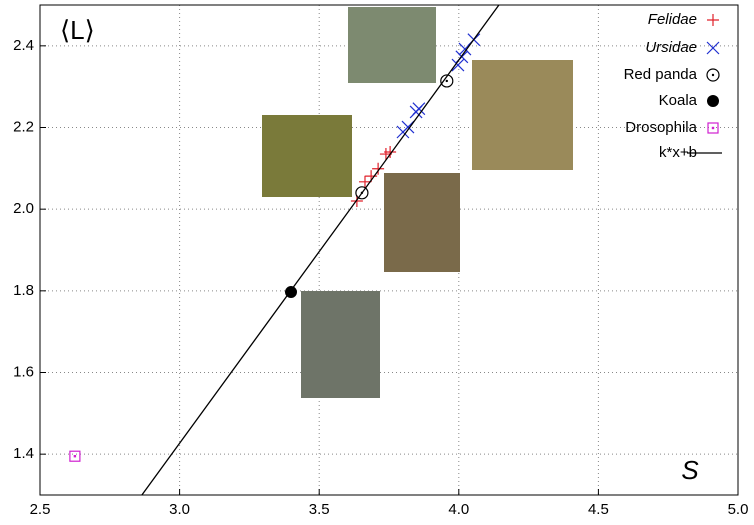  What do you see at coordinates (598, 509) in the screenshot?
I see `x-tick-label: 4.5` at bounding box center [598, 509].